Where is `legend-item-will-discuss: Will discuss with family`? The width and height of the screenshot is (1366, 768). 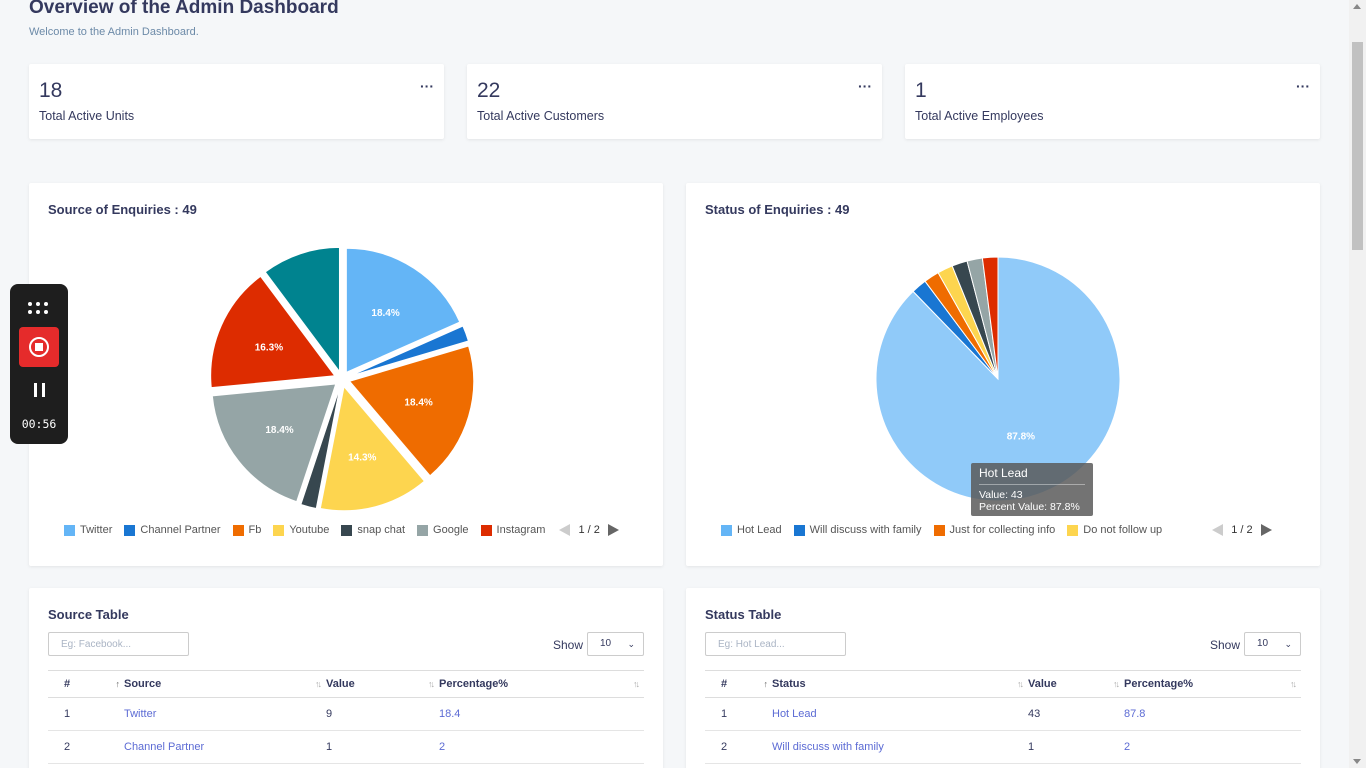
legend-item-will-discuss: Will discuss with family is located at coordinates (857, 530).